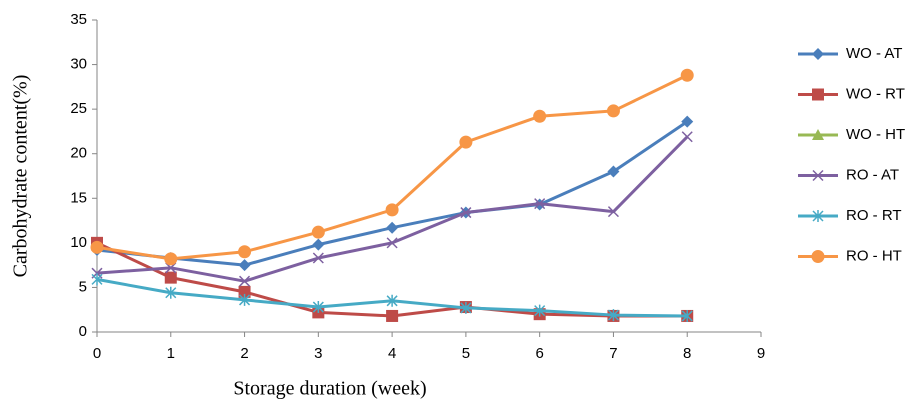  Describe the element at coordinates (78, 242) in the screenshot. I see `y-tick-label: 10` at that location.